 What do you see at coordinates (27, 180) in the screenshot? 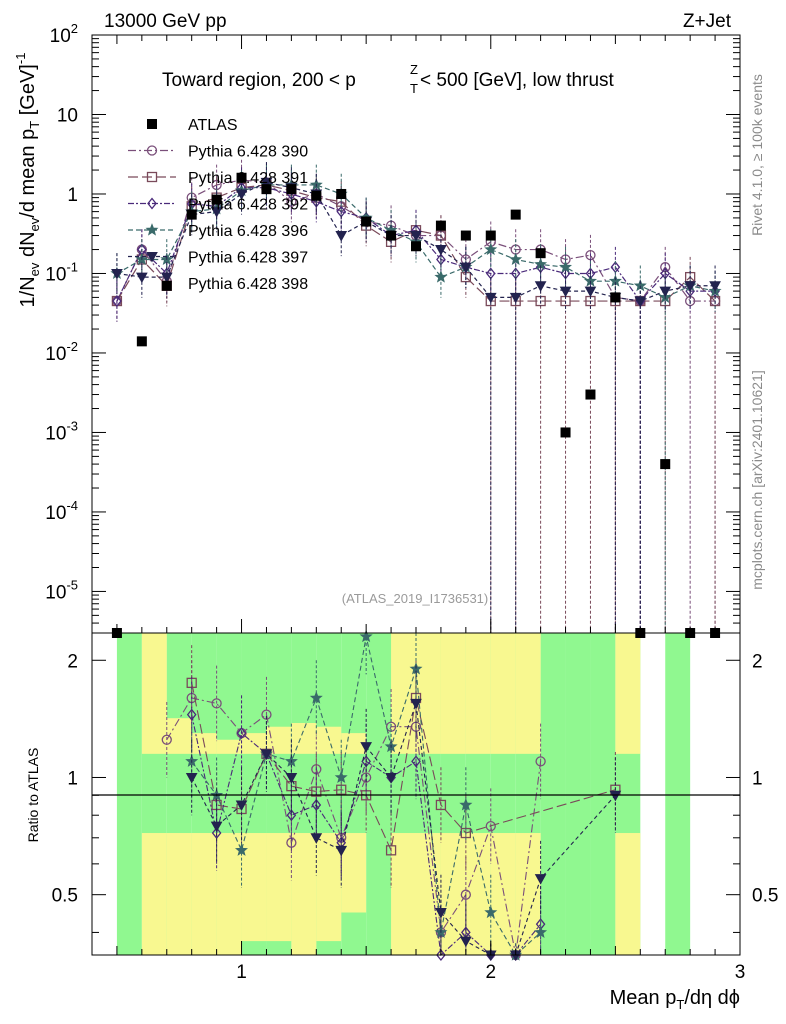
I see `y-axis-label-main: 1/Nev dNev/d mean pT [GeV]-1` at bounding box center [27, 180].